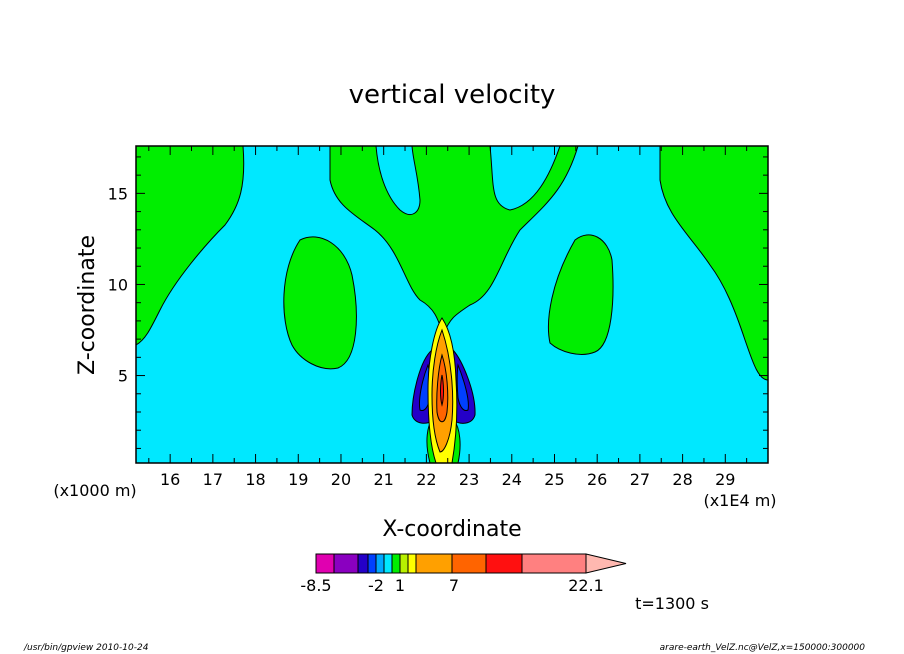  Describe the element at coordinates (86, 648) in the screenshot. I see `footer-left: /usr/bin/gpview 2010-10-24` at that location.